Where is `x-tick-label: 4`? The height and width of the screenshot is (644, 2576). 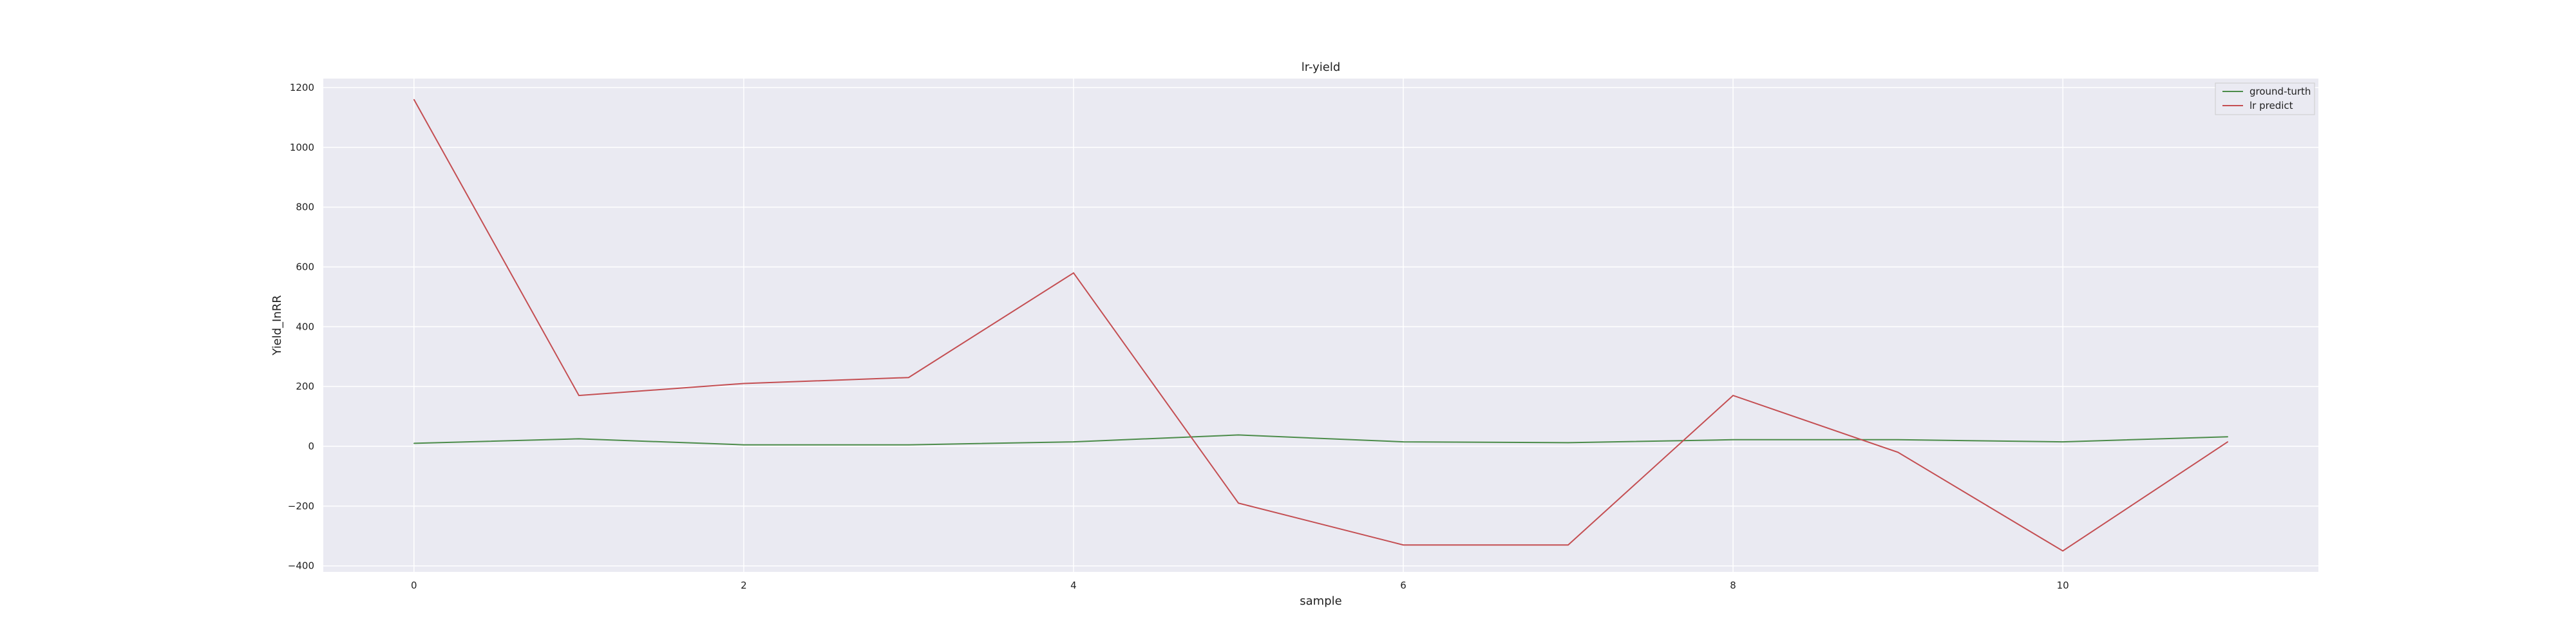 x-tick-label: 4 is located at coordinates (1073, 586).